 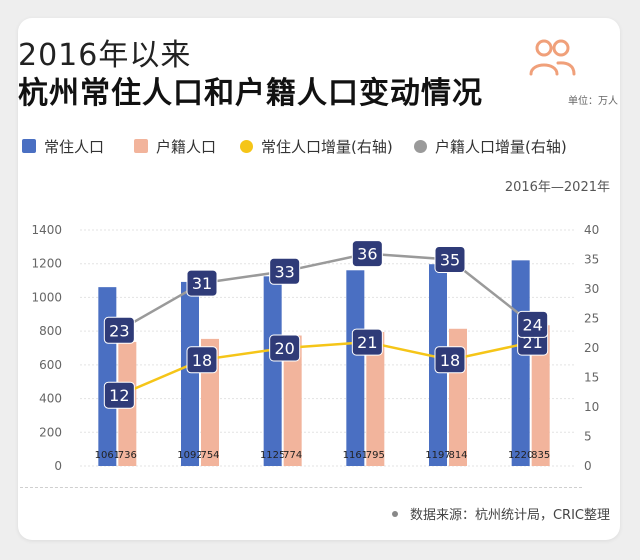 I want to click on line-data-label: 12, so click(x=119, y=395).